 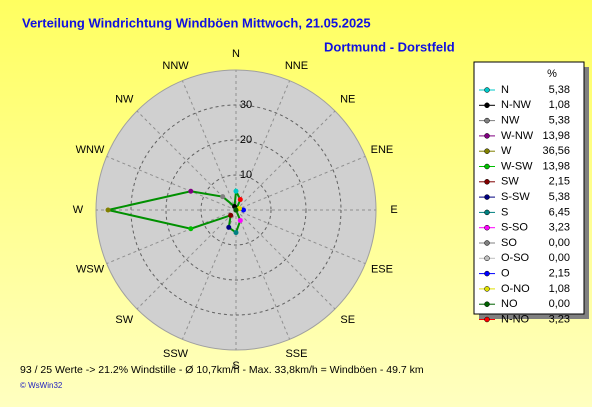 What do you see at coordinates (235, 366) in the screenshot?
I see `direction-label: S` at bounding box center [235, 366].